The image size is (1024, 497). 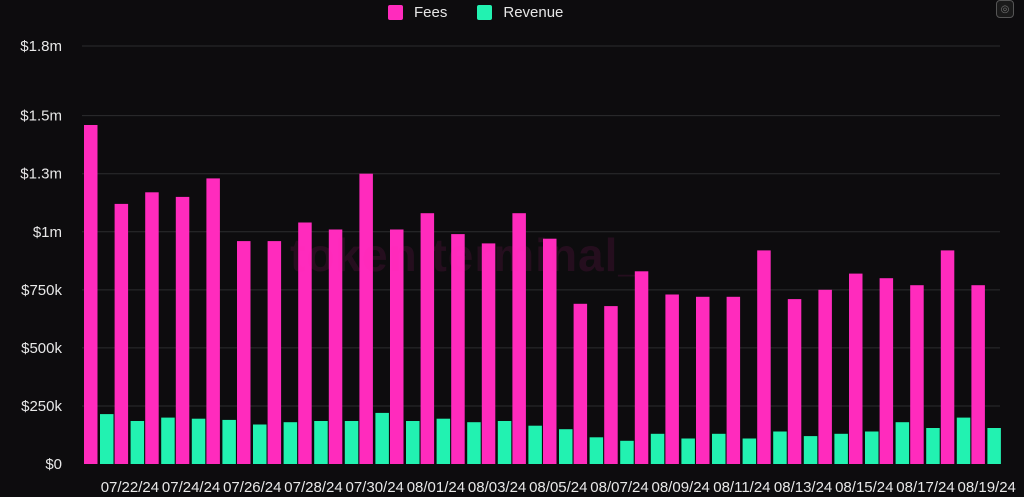 What do you see at coordinates (987, 487) in the screenshot?
I see `x-tick-label: 08/19/24` at bounding box center [987, 487].